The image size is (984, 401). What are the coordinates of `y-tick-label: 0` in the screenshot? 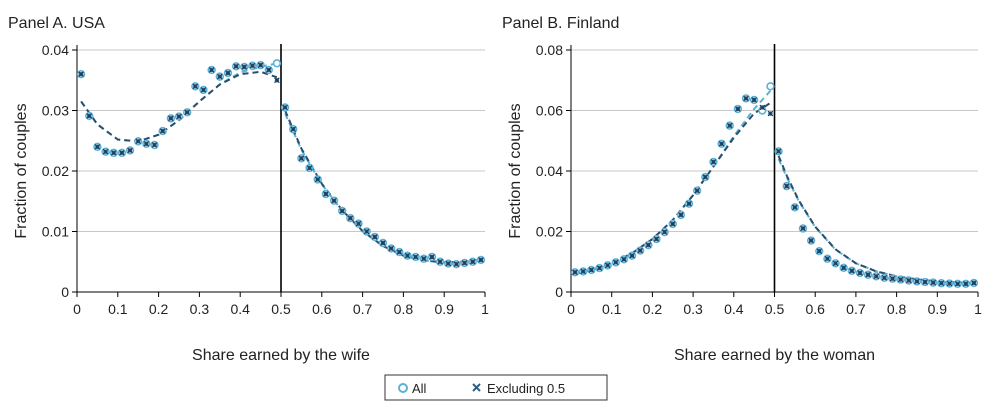 It's located at (559, 292).